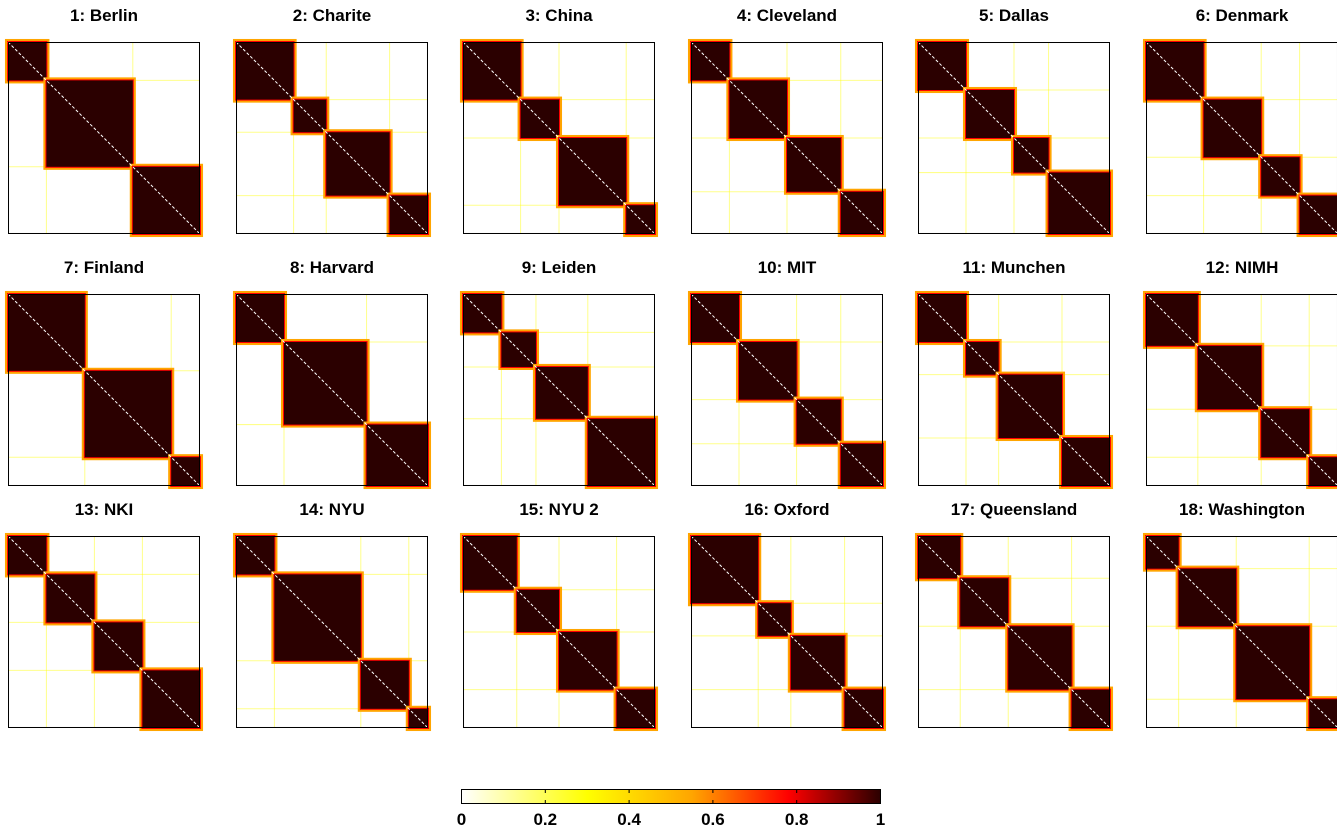 The height and width of the screenshot is (832, 1337). I want to click on heatmap-panel: 6: Denmark, so click(1239, 120).